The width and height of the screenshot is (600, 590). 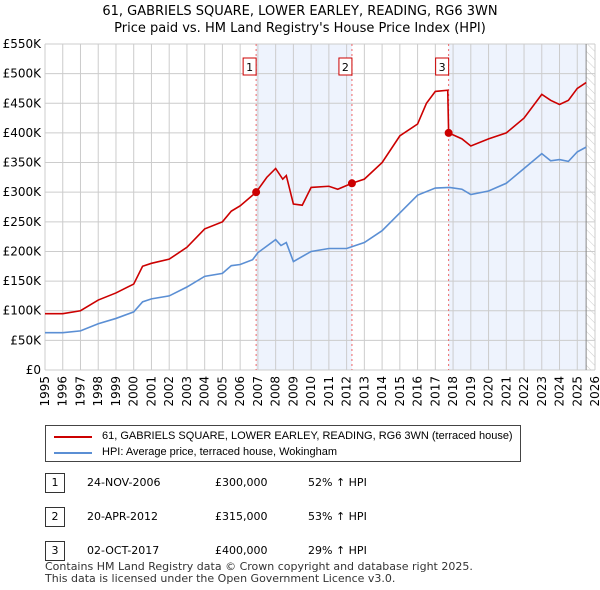 I want to click on y-tick-label: £0, so click(x=33, y=370).